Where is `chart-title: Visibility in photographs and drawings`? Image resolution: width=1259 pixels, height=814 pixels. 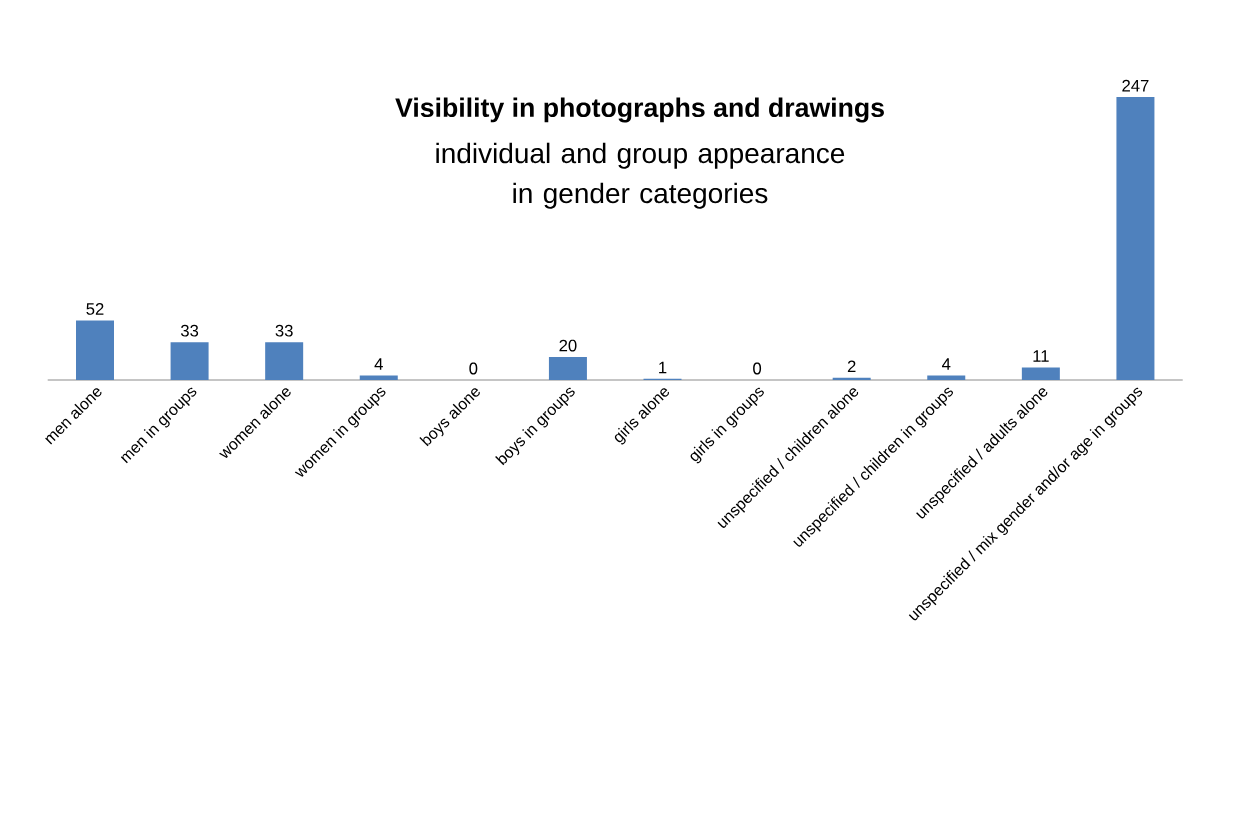
chart-title: Visibility in photographs and drawings is located at coordinates (639, 110).